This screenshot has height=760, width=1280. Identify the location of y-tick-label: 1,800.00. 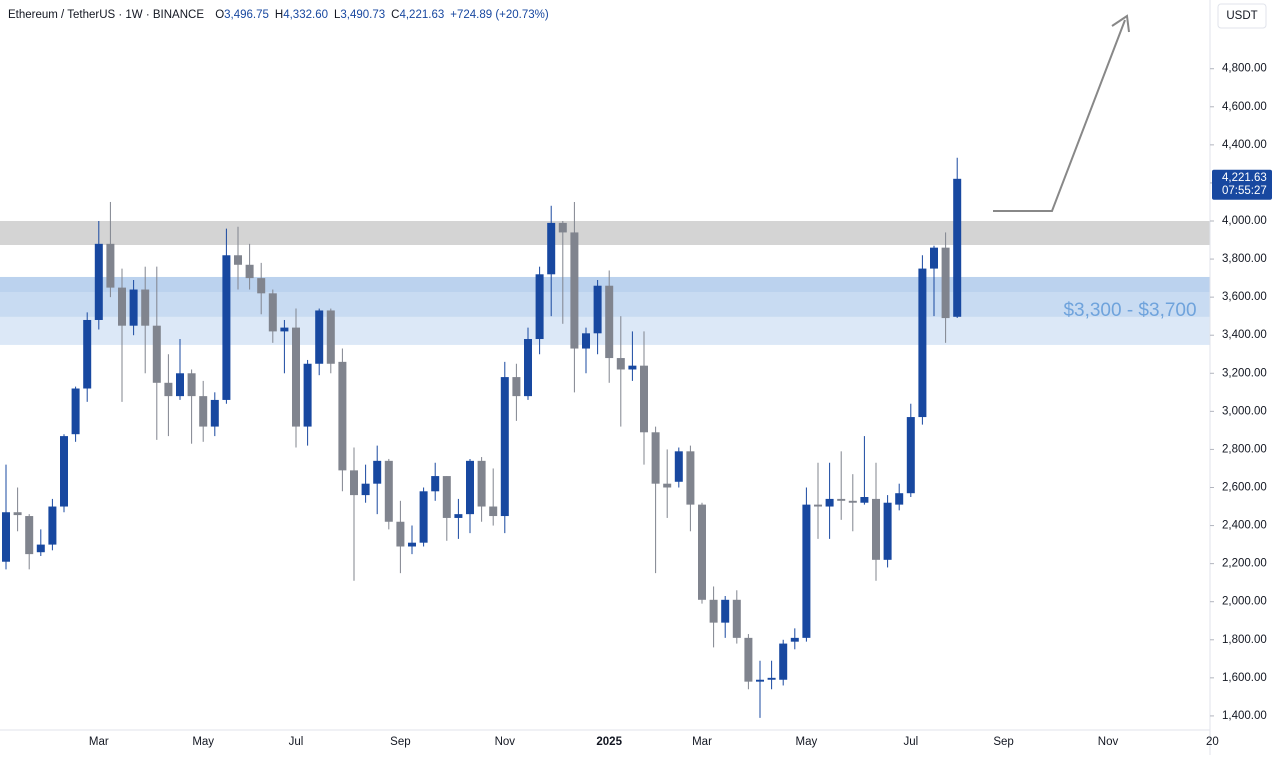
(1244, 640).